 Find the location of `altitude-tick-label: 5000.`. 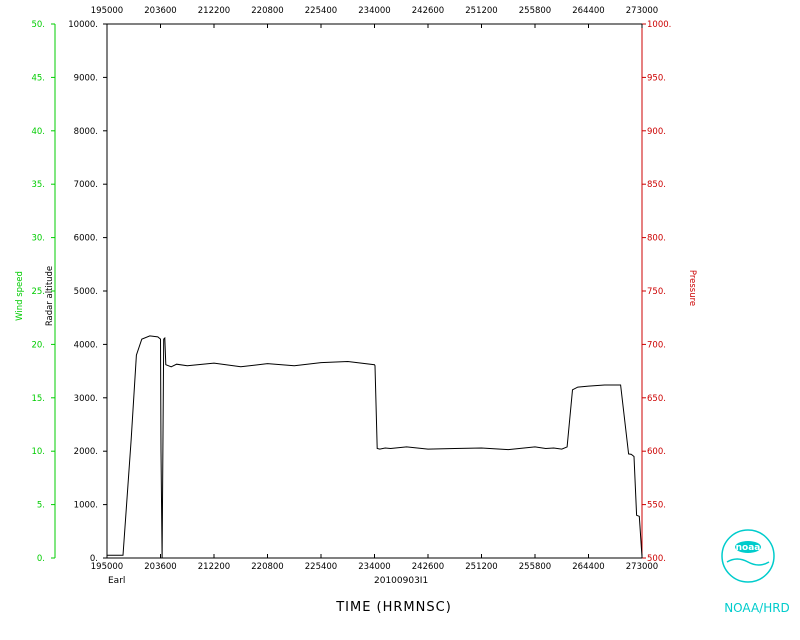

altitude-tick-label: 5000. is located at coordinates (86, 292).